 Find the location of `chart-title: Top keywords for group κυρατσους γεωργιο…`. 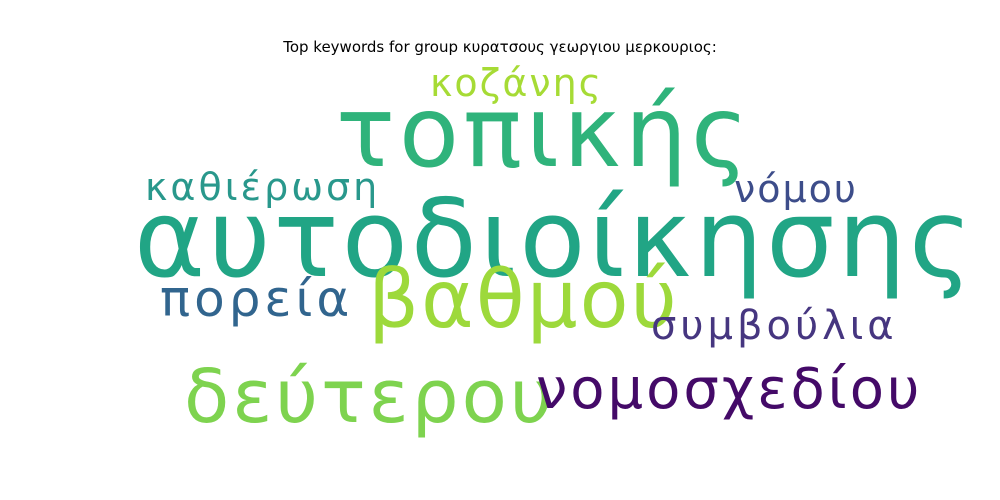

chart-title: Top keywords for group κυρατσους γεωργιο… is located at coordinates (500, 47).